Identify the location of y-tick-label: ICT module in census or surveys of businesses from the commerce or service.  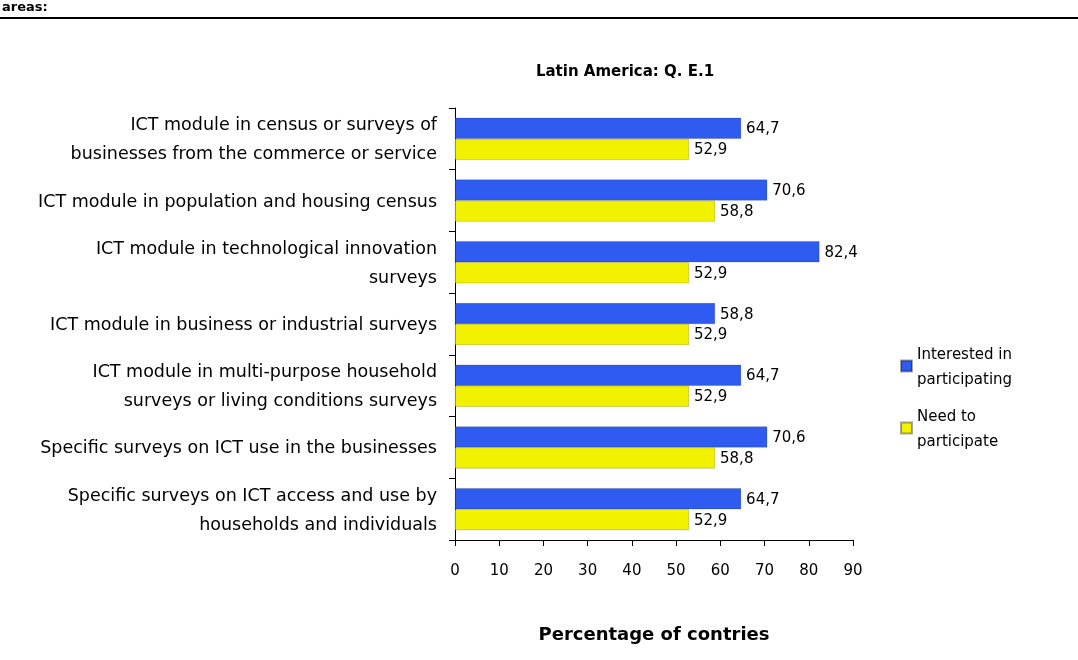
(254, 139).